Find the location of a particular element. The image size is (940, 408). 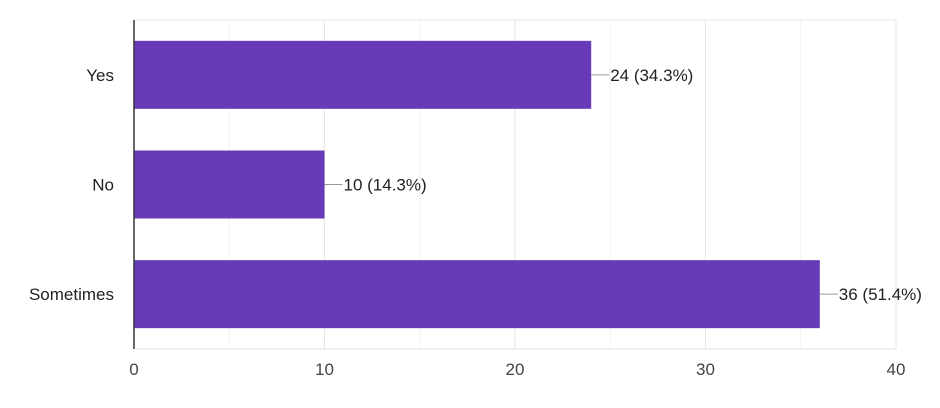

data-label: 36 (51.4%) is located at coordinates (880, 294).